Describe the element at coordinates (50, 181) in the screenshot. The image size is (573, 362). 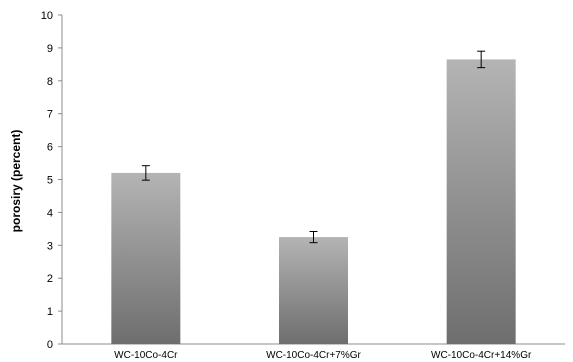
I see `y-tick-label: 5` at that location.